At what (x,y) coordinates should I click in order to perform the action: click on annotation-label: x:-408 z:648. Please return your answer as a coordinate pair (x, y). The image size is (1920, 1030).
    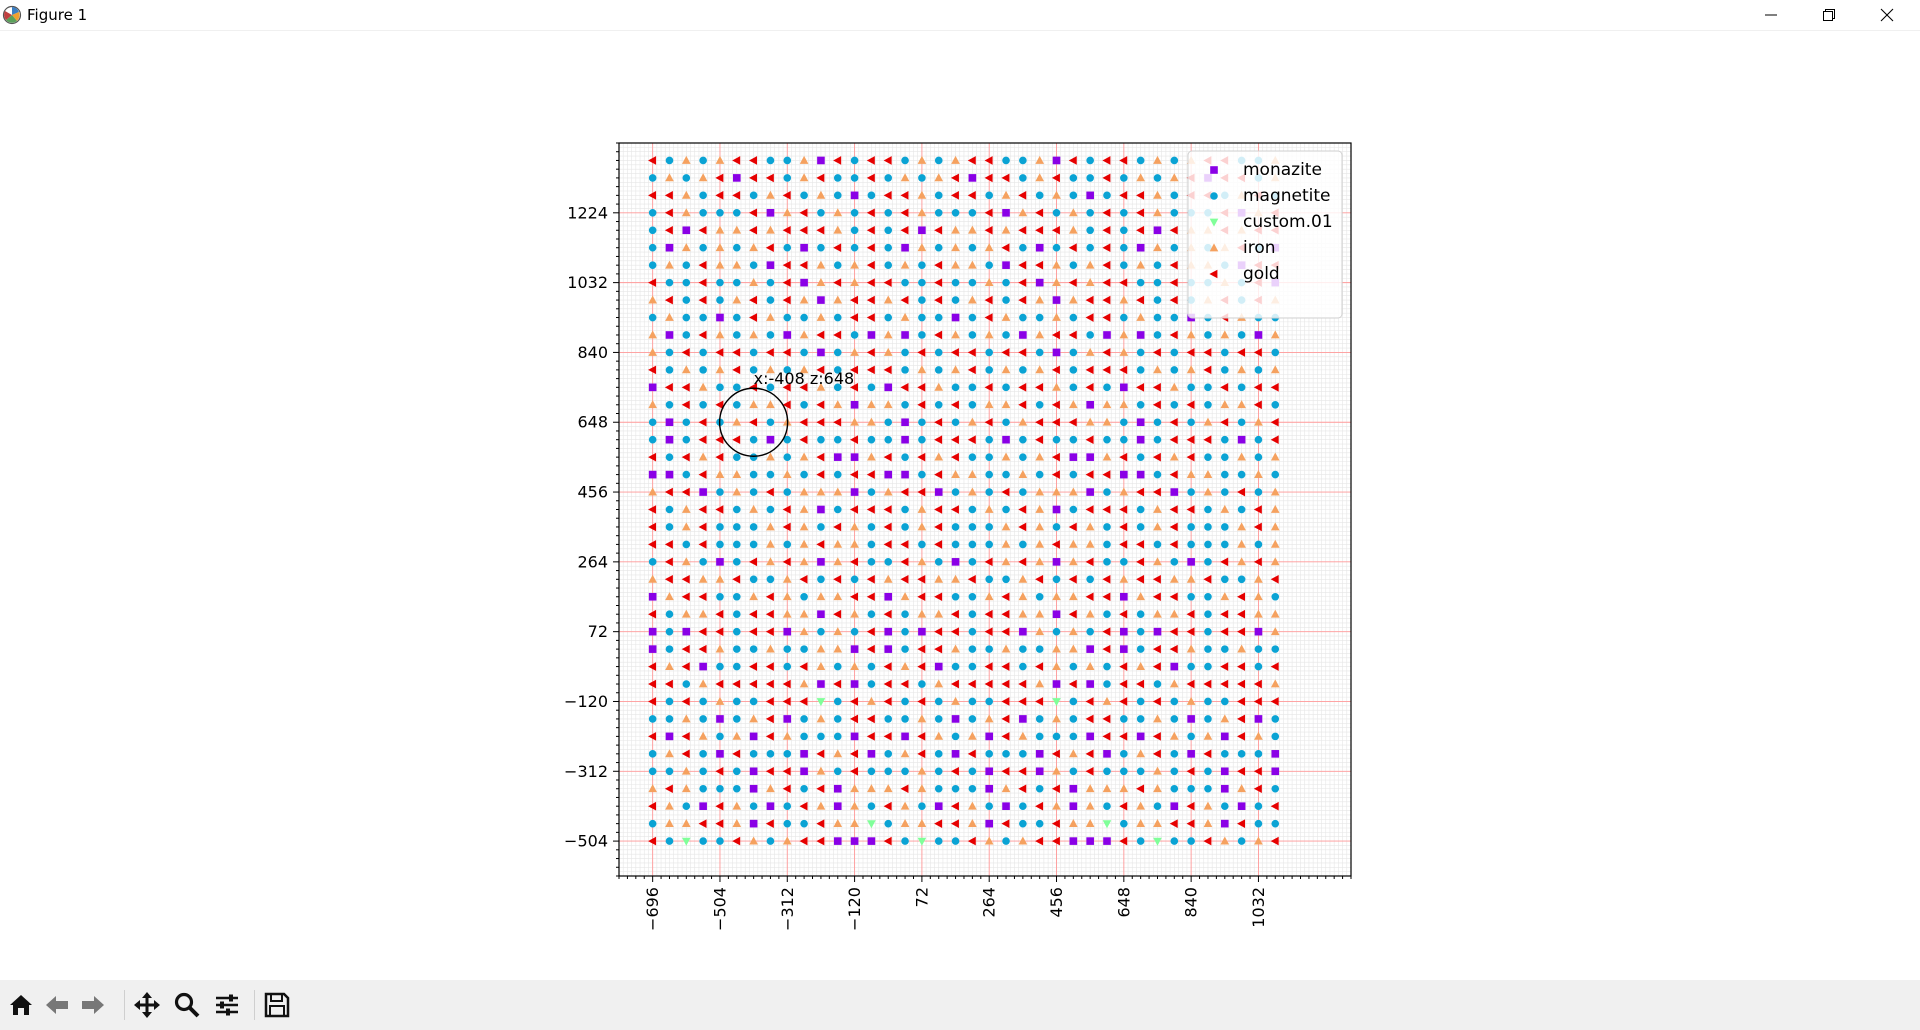
    Looking at the image, I should click on (804, 378).